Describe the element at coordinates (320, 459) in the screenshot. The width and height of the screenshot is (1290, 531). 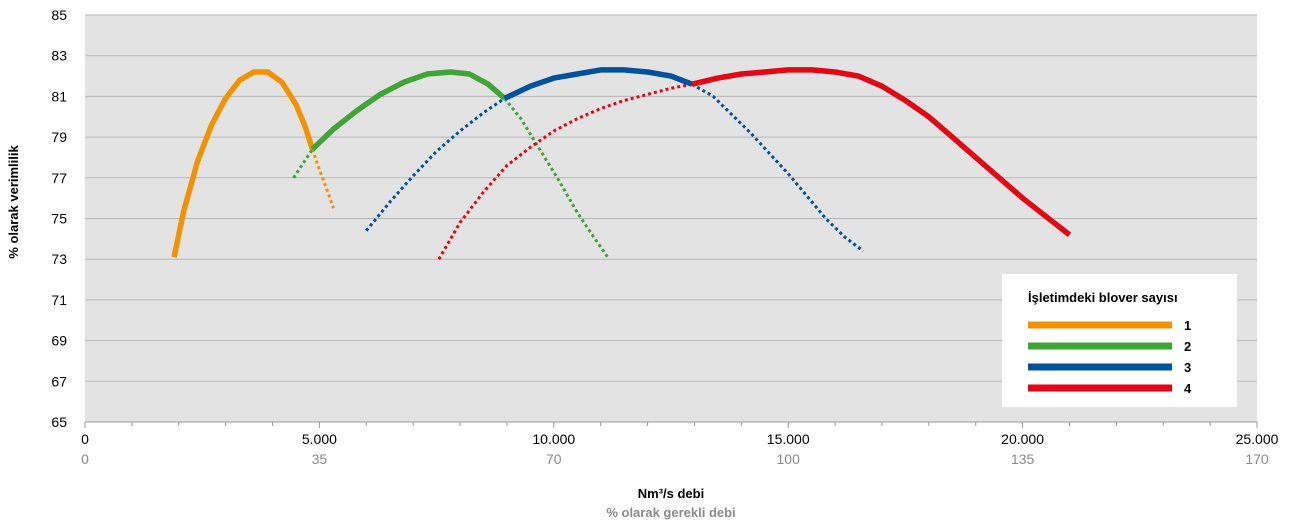
I see `x-tick-label-secondary: 35` at that location.